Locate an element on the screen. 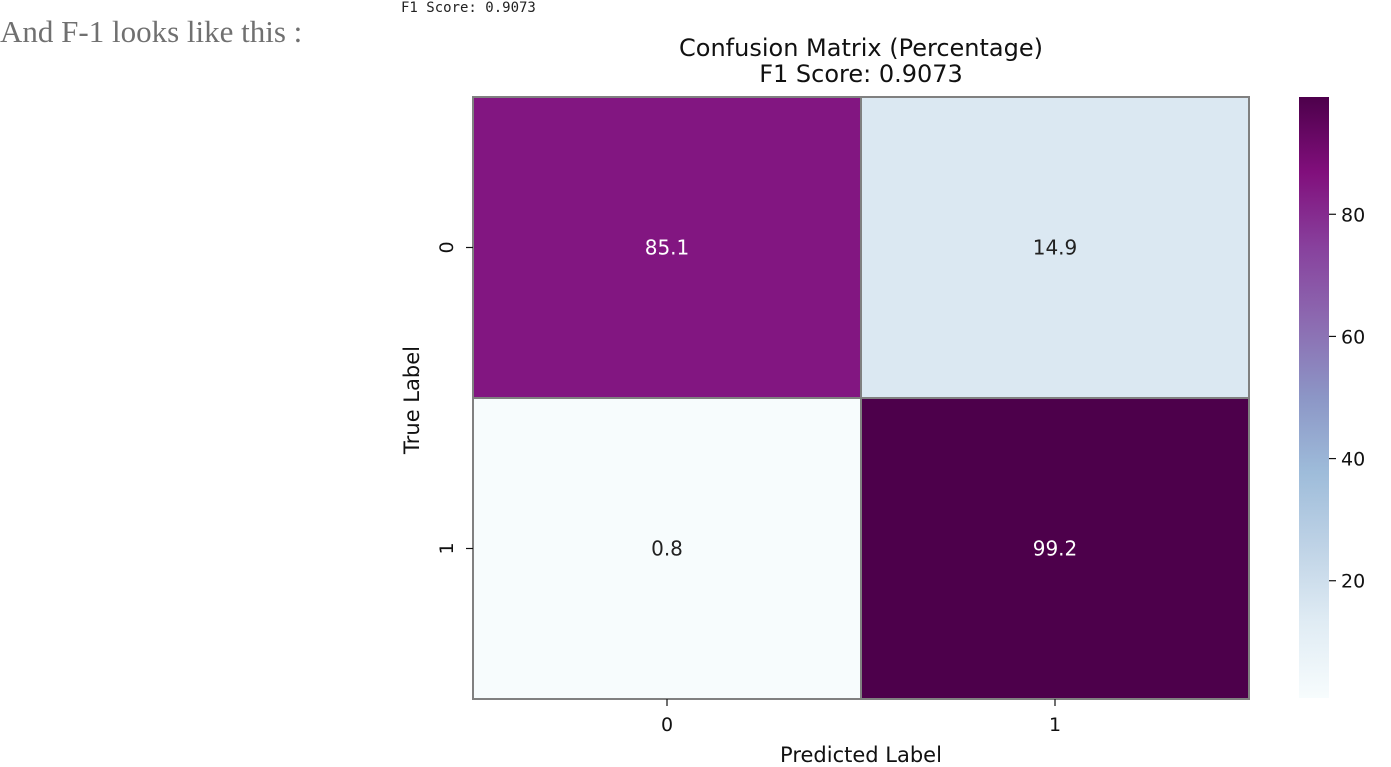 The width and height of the screenshot is (1391, 767). heatmap-value-labels: 85.1 14.9 0.8 99.2 is located at coordinates (861, 398).